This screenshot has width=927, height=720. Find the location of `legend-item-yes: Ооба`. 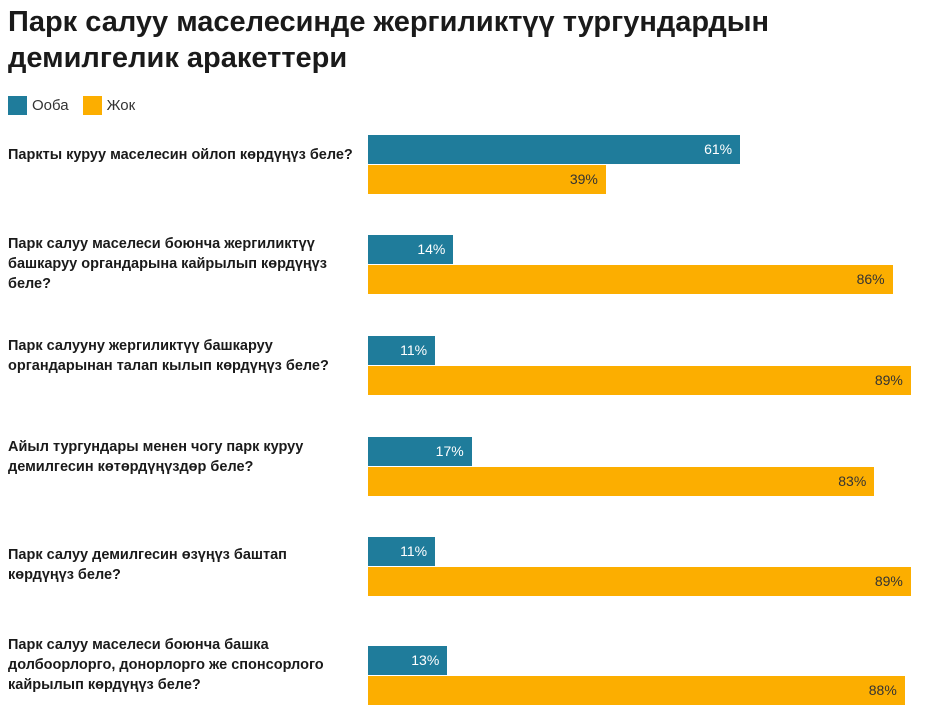

legend-item-yes: Ооба is located at coordinates (38, 105).